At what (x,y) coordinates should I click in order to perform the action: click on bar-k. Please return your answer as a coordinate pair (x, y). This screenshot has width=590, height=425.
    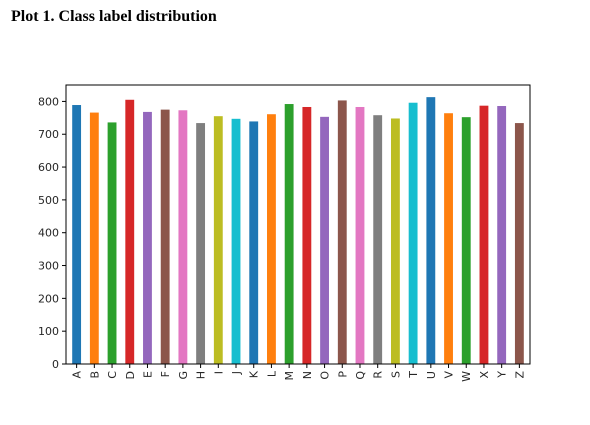
    Looking at the image, I should click on (254, 243).